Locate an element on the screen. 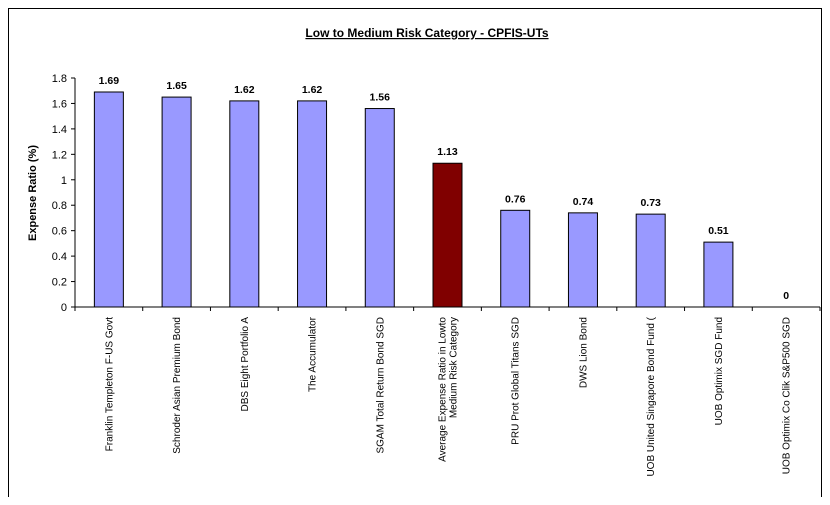  category-label: Franklin Templeton F-US Govt is located at coordinates (109, 384).